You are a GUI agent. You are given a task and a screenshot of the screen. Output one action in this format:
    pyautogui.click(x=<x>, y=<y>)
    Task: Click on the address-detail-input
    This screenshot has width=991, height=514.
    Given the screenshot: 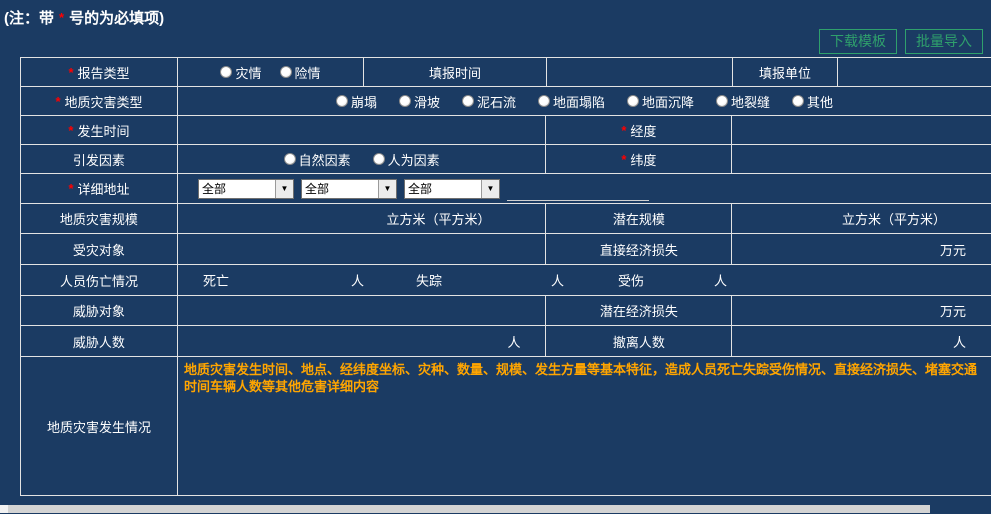 What is the action you would take?
    pyautogui.click(x=578, y=191)
    